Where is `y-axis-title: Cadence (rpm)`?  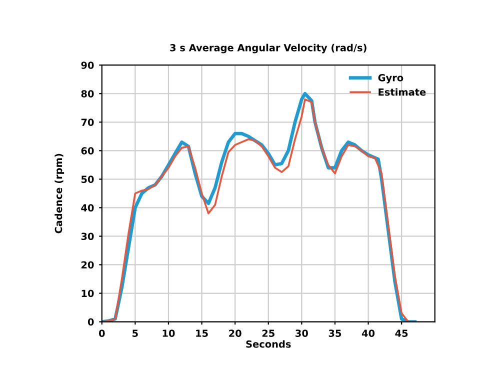 y-axis-title: Cadence (rpm) is located at coordinates (59, 194).